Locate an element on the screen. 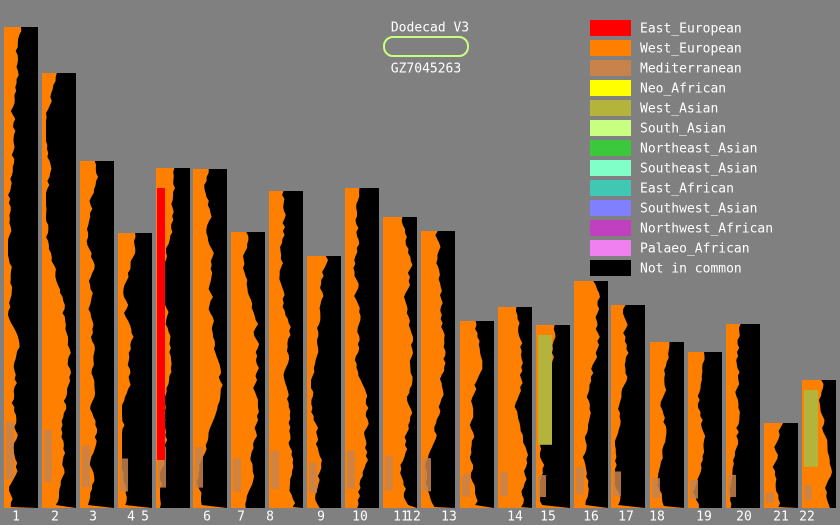  legend-label: Northeast_Asian is located at coordinates (698, 149).